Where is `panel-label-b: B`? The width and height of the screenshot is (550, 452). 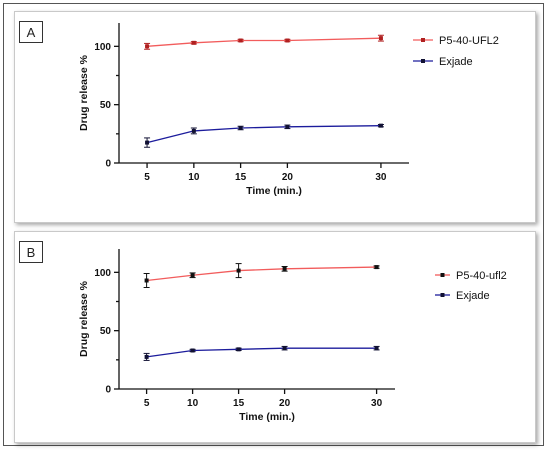 panel-label-b: B is located at coordinates (31, 252).